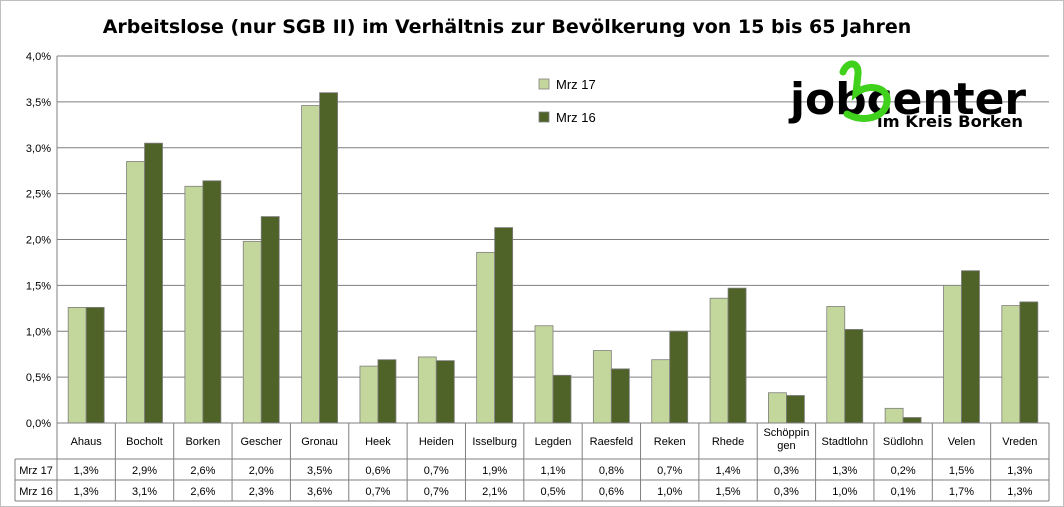 The width and height of the screenshot is (1064, 507). Describe the element at coordinates (903, 471) in the screenshot. I see `table-cell-value: 0,2%` at that location.